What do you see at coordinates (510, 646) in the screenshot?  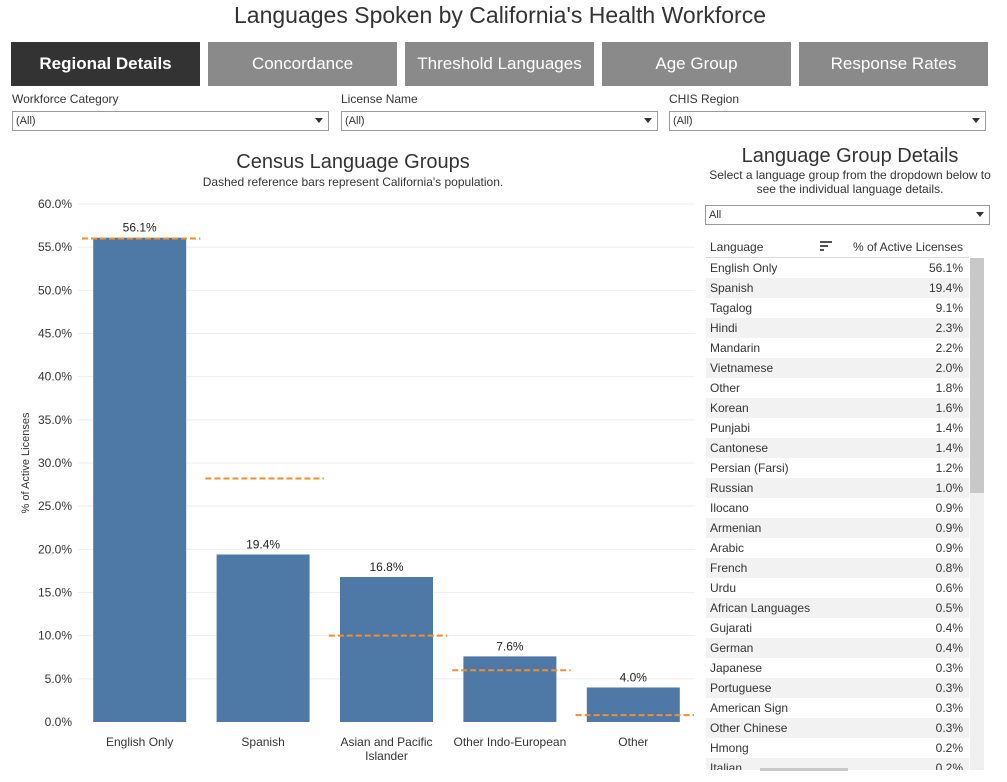 I see `bar-value-label: 7.6%` at bounding box center [510, 646].